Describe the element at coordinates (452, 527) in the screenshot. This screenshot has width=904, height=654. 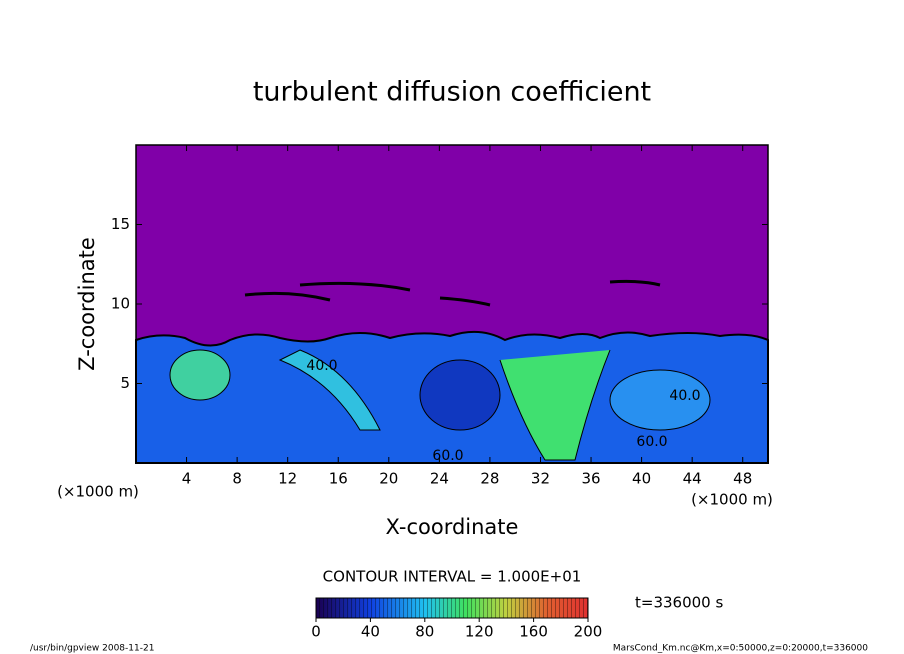
I see `x-axis-label: X-coordinate` at that location.